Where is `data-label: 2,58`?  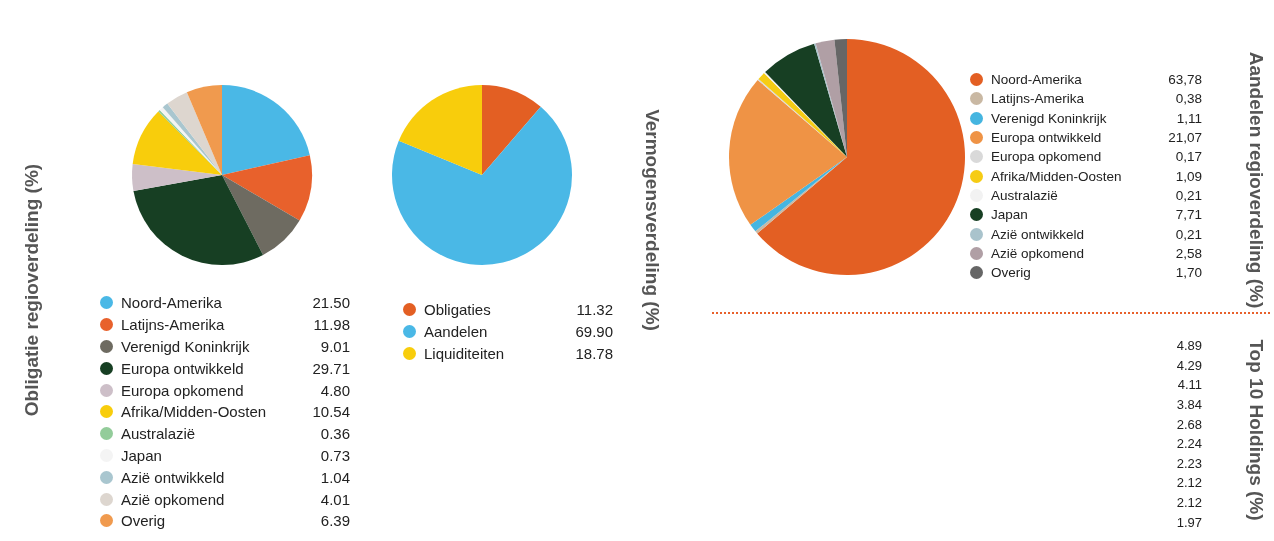
data-label: 2,58 is located at coordinates (1188, 253).